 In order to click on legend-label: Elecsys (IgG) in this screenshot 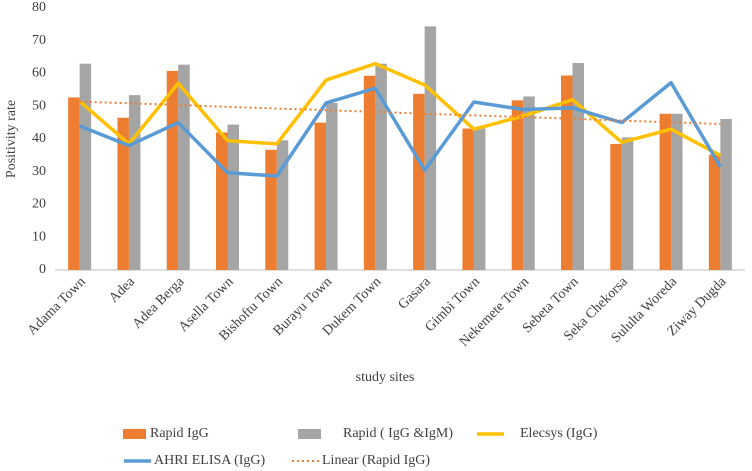, I will do `click(559, 433)`.